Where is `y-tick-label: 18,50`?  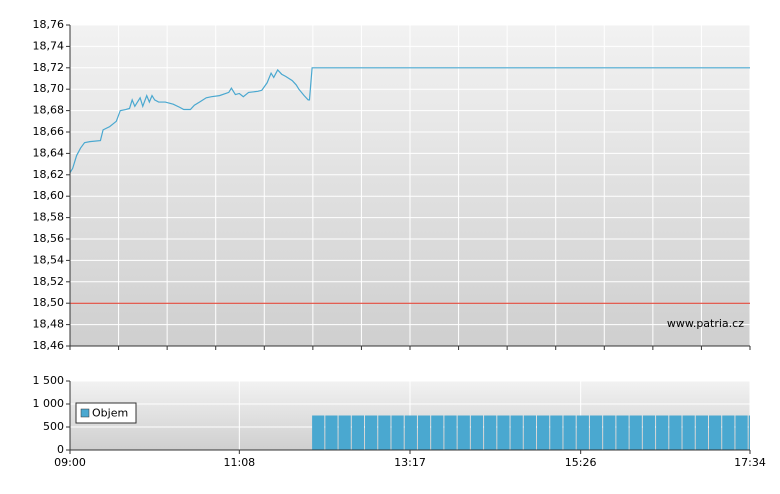 y-tick-label: 18,50 is located at coordinates (49, 302).